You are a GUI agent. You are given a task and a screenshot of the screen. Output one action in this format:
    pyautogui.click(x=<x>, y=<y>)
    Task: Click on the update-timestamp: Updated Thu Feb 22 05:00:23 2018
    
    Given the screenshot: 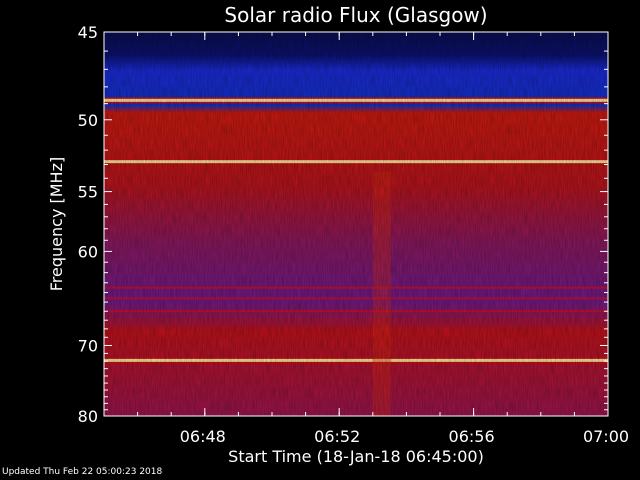 What is the action you would take?
    pyautogui.click(x=82, y=472)
    